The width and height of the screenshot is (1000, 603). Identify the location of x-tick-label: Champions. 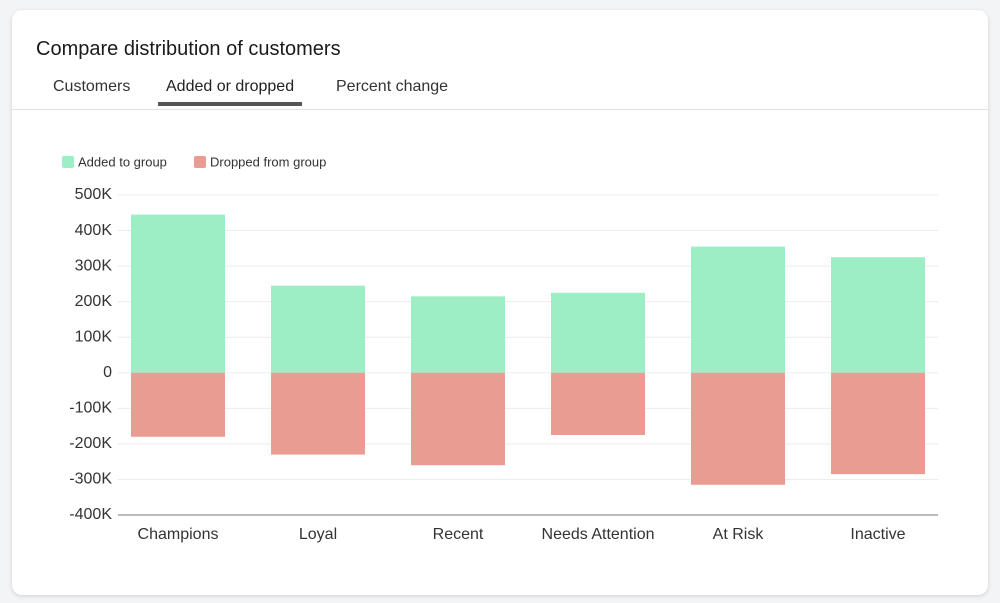
(178, 534).